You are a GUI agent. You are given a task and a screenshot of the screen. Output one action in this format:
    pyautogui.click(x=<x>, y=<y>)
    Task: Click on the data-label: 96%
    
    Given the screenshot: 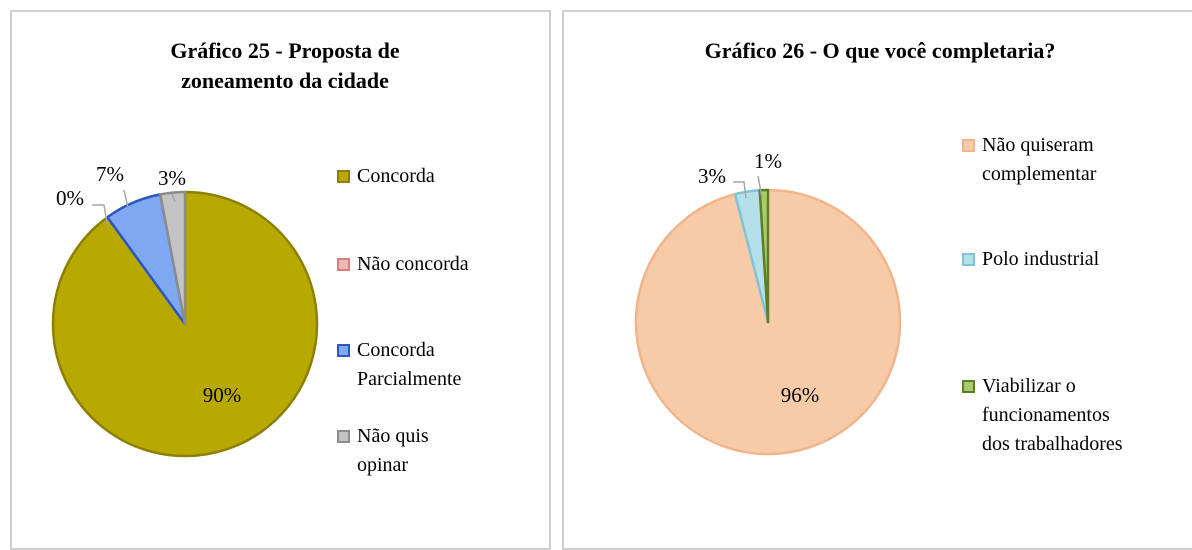 What is the action you would take?
    pyautogui.click(x=800, y=395)
    